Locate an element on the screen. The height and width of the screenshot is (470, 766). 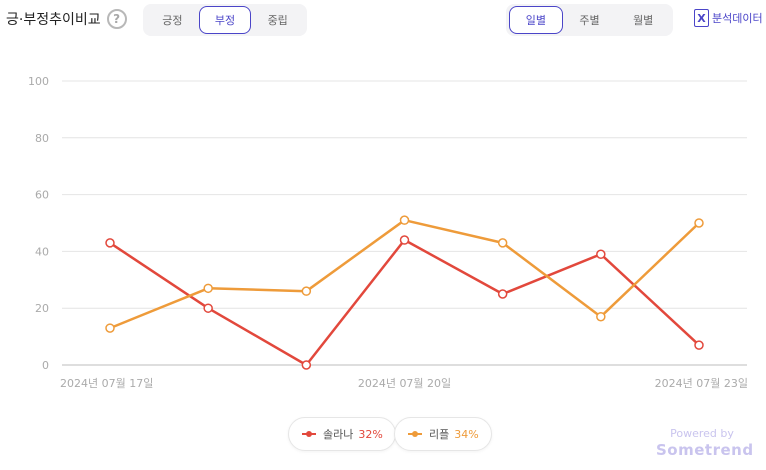
excel-icon: X is located at coordinates (701, 18).